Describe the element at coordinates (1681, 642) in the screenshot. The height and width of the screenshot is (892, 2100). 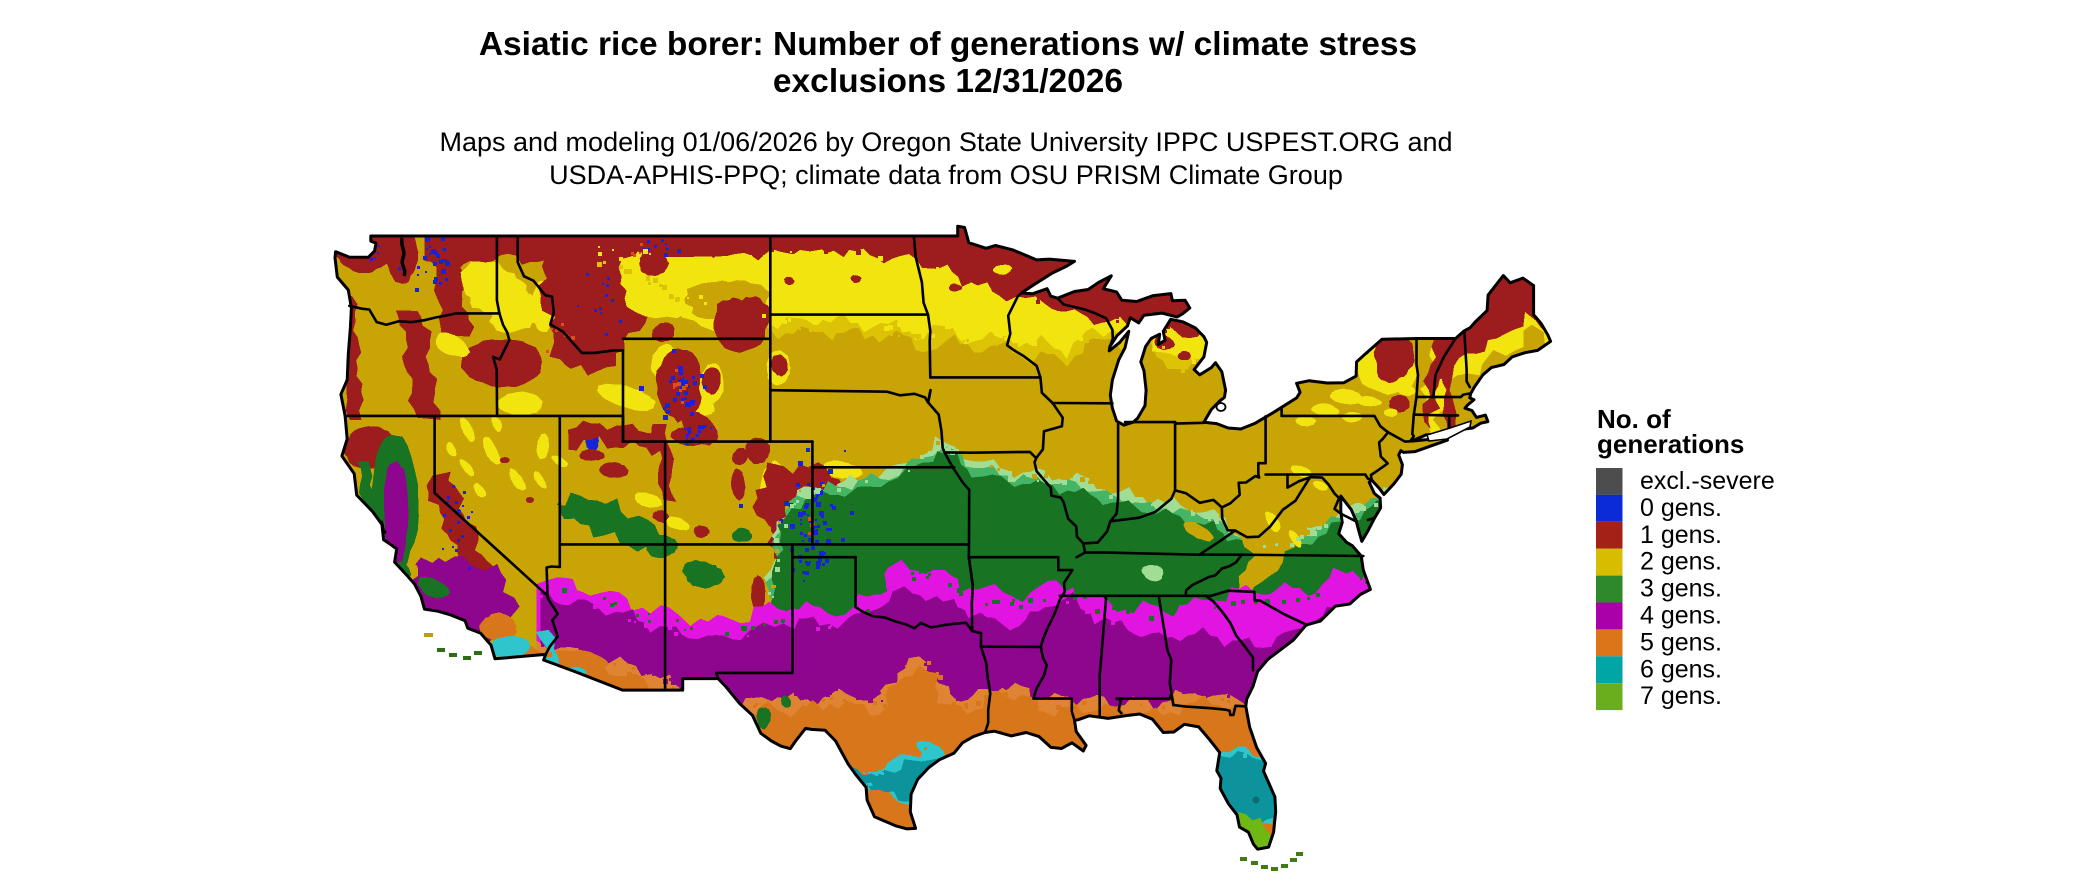
I see `svg-text: 5 gens.` at that location.